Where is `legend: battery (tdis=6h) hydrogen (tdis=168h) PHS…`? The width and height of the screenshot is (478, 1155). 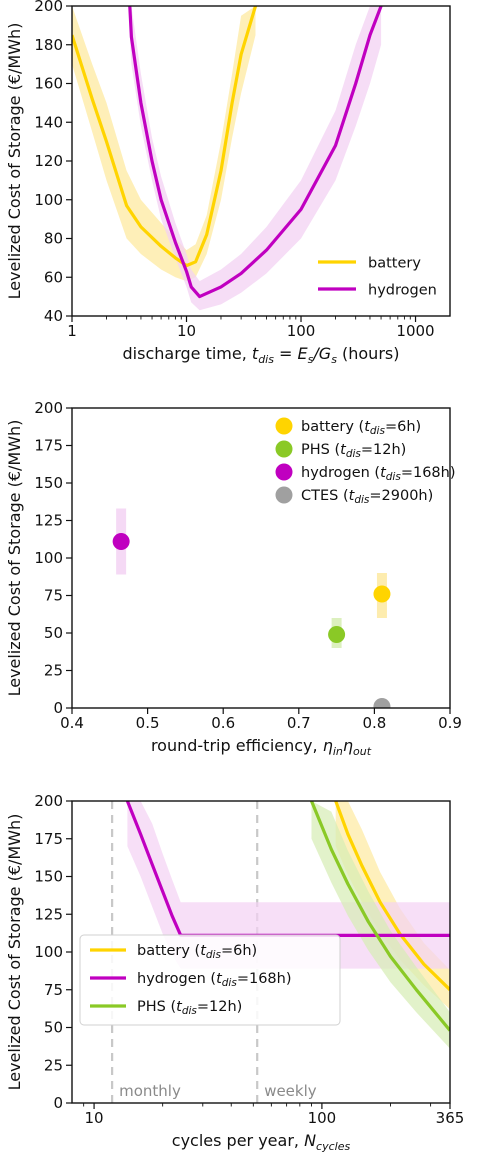 legend: battery (tdis=6h) hydrogen (tdis=168h) PHS… is located at coordinates (210, 980).